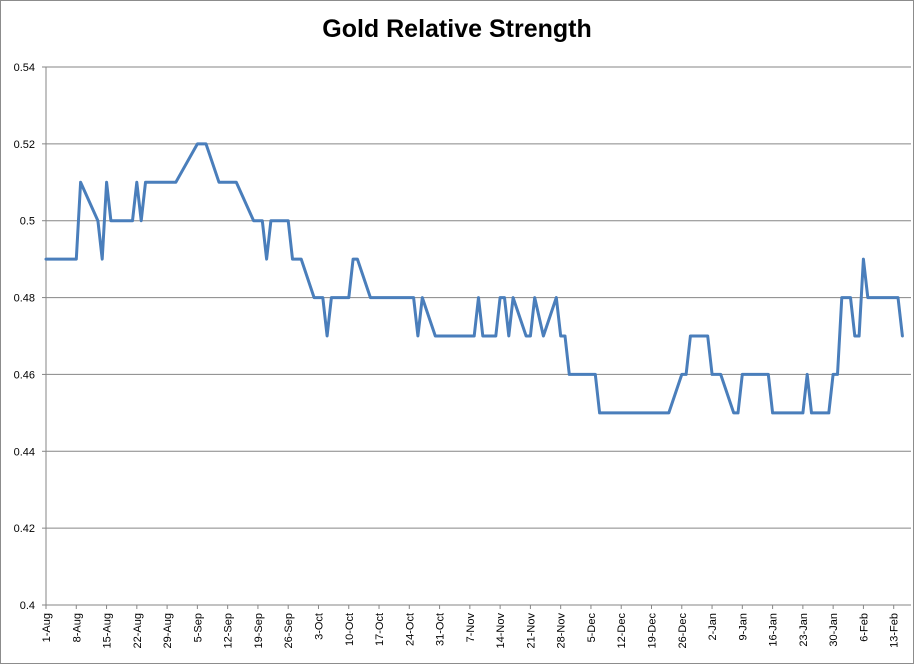 Image resolution: width=914 pixels, height=664 pixels. Describe the element at coordinates (713, 627) in the screenshot. I see `x-tick-label: 2-Jan` at that location.